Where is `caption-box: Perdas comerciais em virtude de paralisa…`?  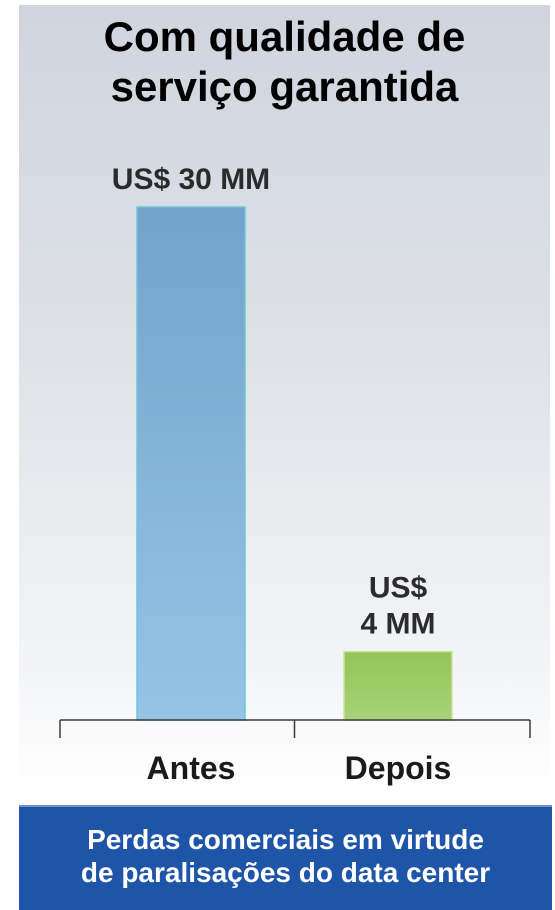 caption-box: Perdas comerciais em virtude de paralisa… is located at coordinates (285, 857).